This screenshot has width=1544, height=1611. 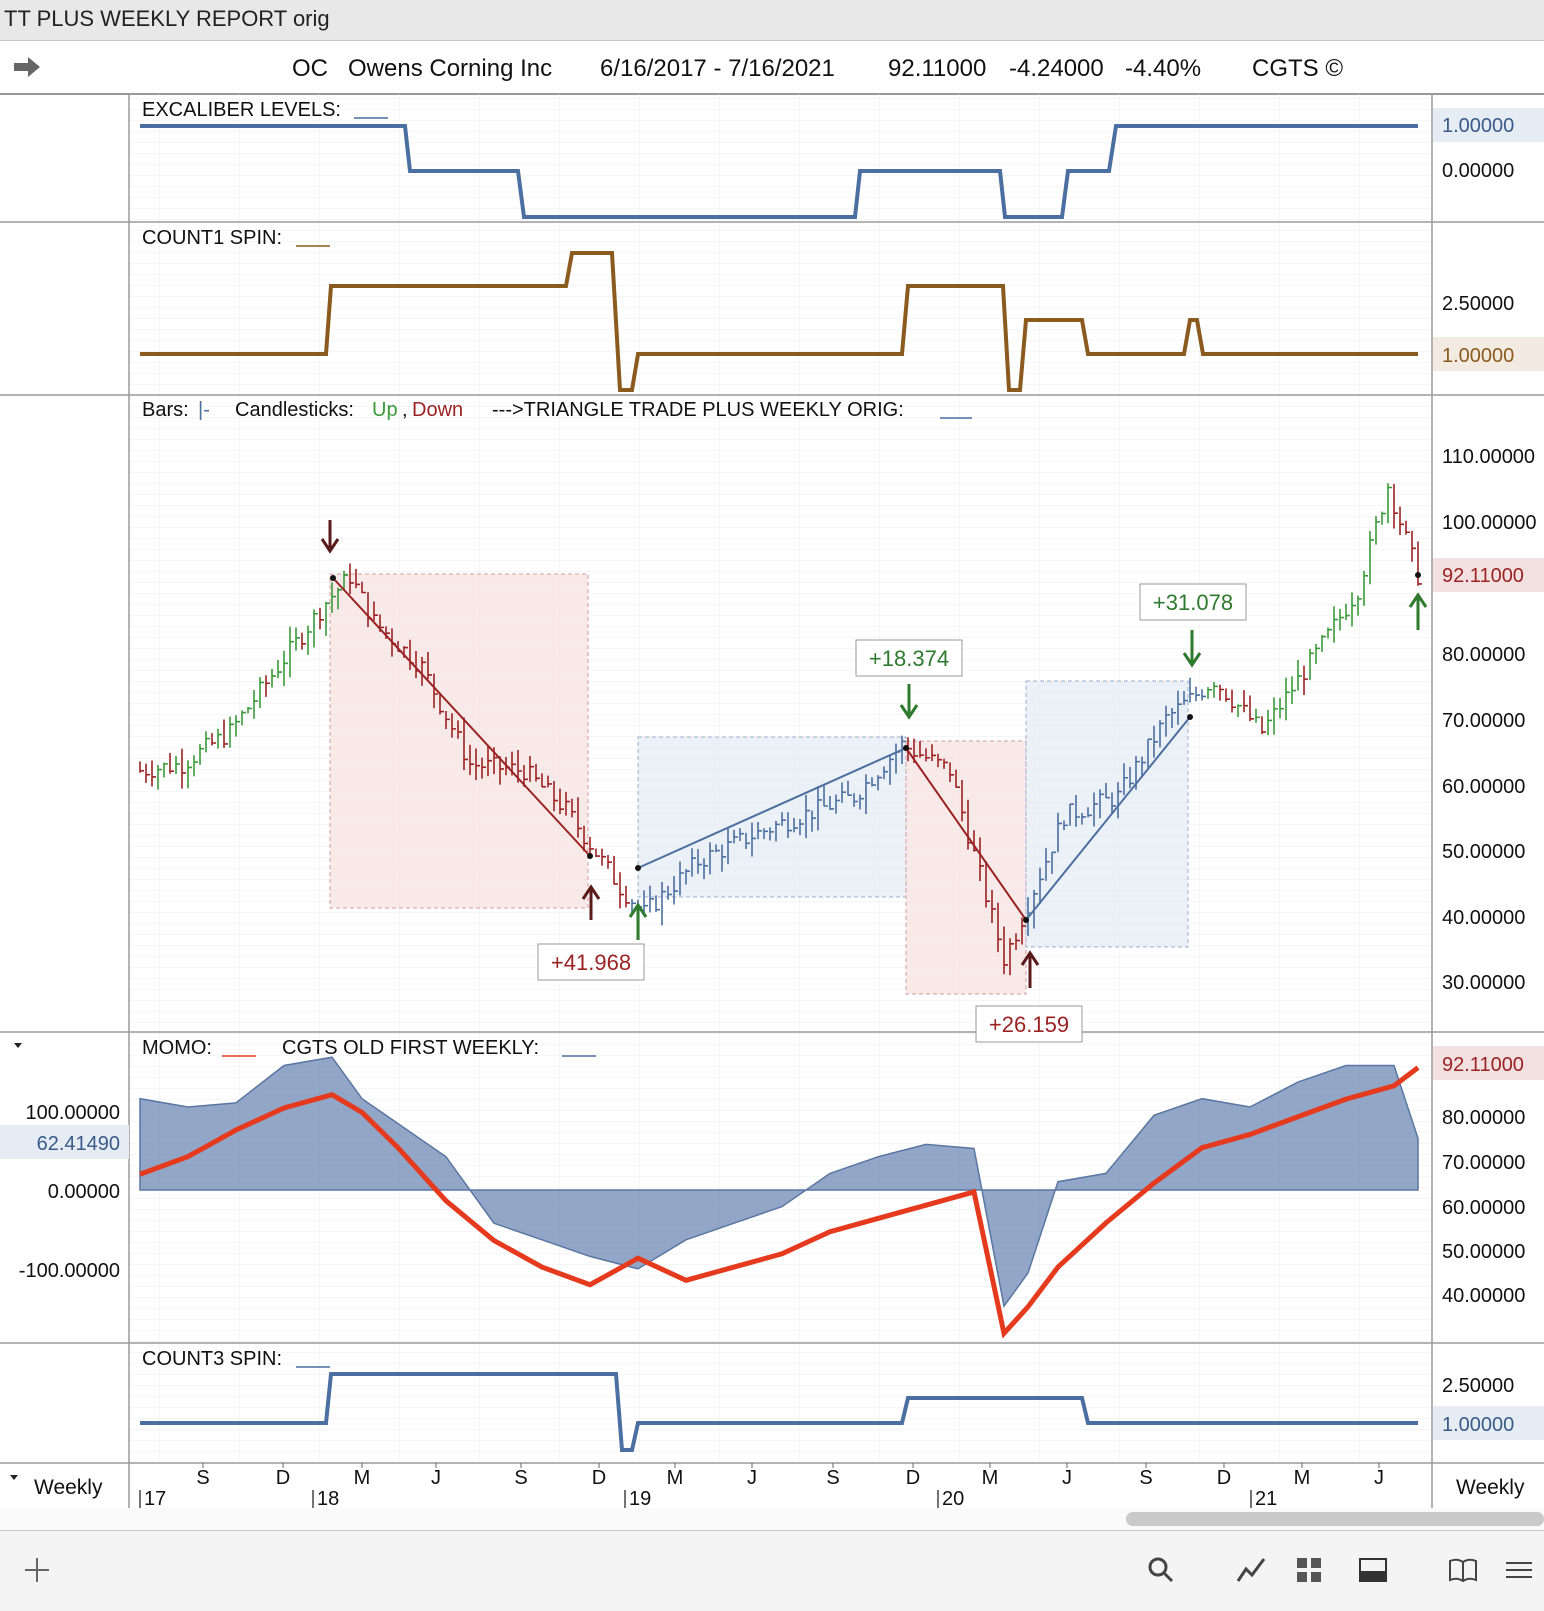 I want to click on last-price: 92.11000, so click(x=937, y=68).